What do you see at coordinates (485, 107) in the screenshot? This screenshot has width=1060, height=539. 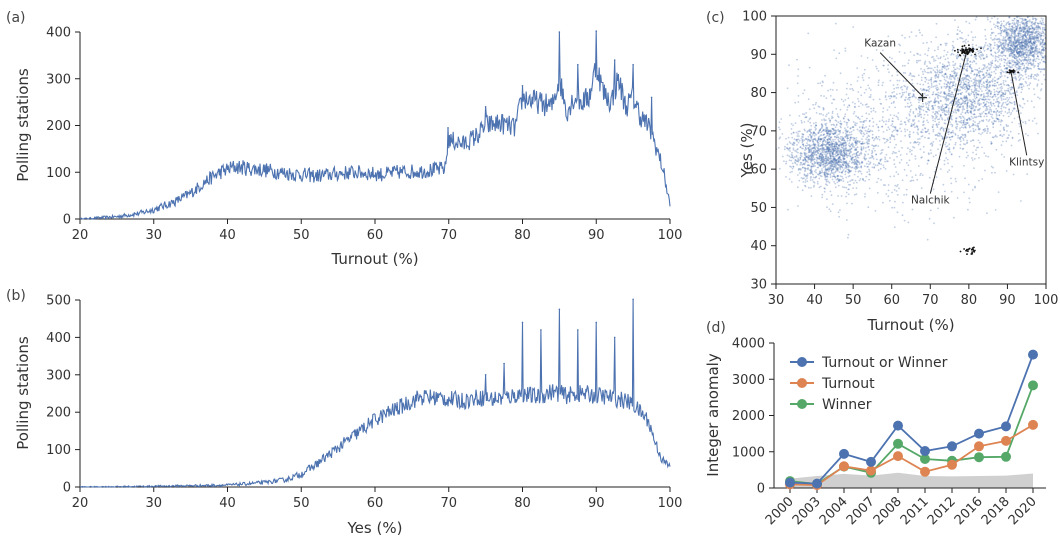 I see `chart-a-spike-point` at bounding box center [485, 107].